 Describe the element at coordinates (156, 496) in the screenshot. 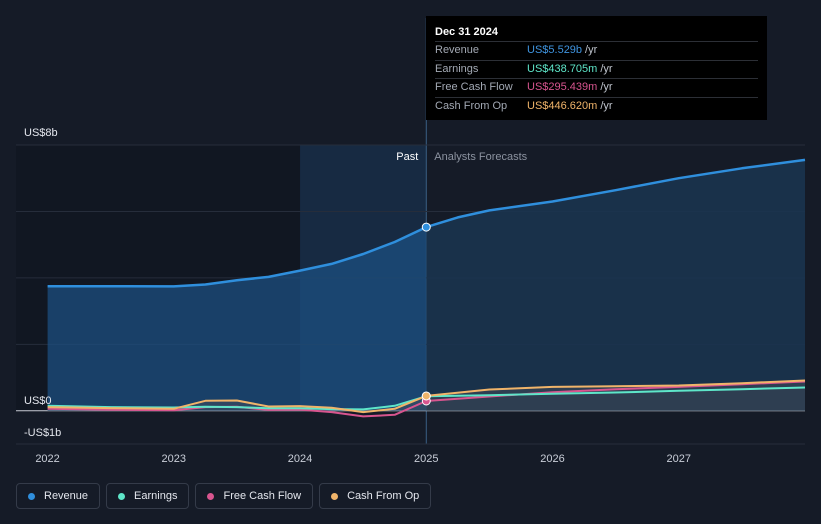

I see `legend-label: Earnings` at that location.